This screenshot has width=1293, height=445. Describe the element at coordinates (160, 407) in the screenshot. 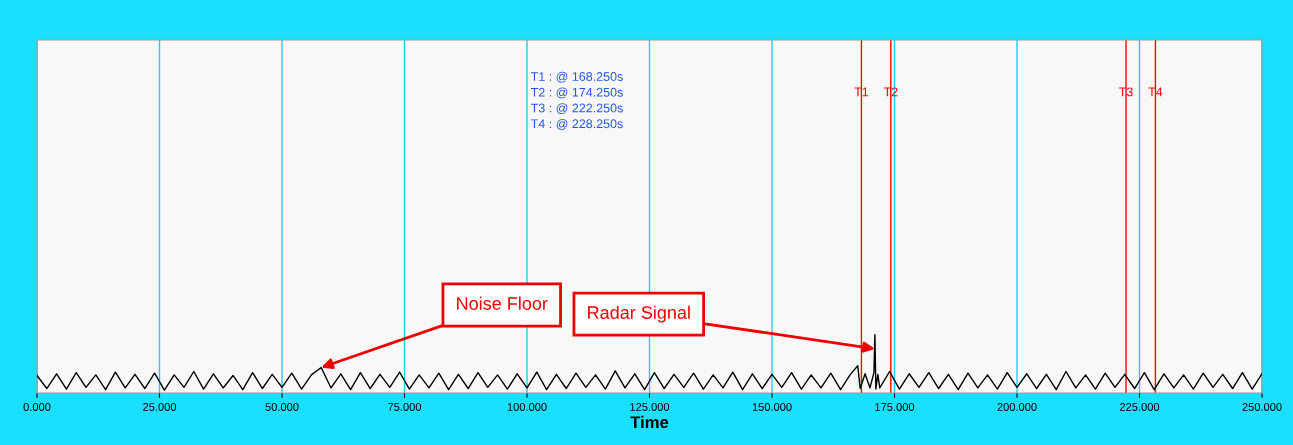

I see `x-tick-label: 25.000` at that location.